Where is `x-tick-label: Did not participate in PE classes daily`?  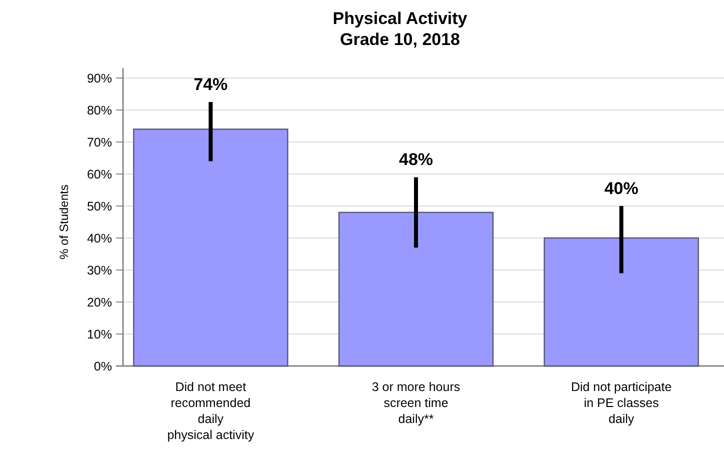
x-tick-label: Did not participate in PE classes daily is located at coordinates (621, 403).